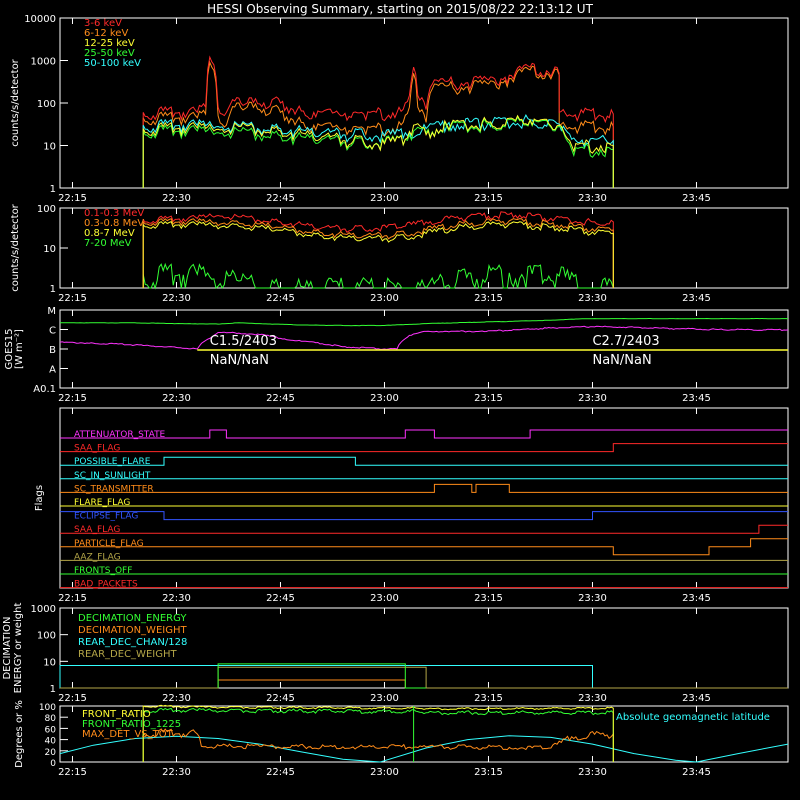  Describe the element at coordinates (114, 223) in the screenshot. I see `panel2-legend-entry: 0.3-0.8 MeV` at that location.